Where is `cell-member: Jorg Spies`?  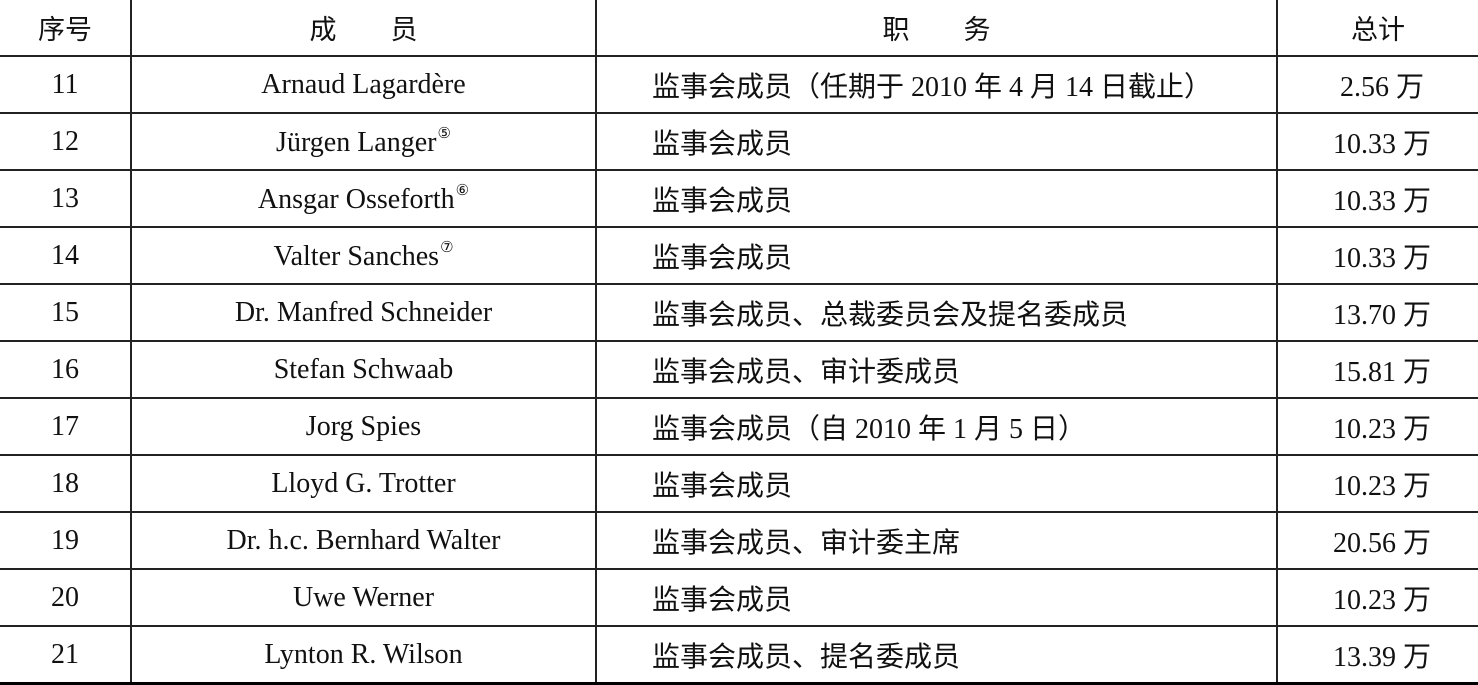
cell-member: Jorg Spies is located at coordinates (363, 426).